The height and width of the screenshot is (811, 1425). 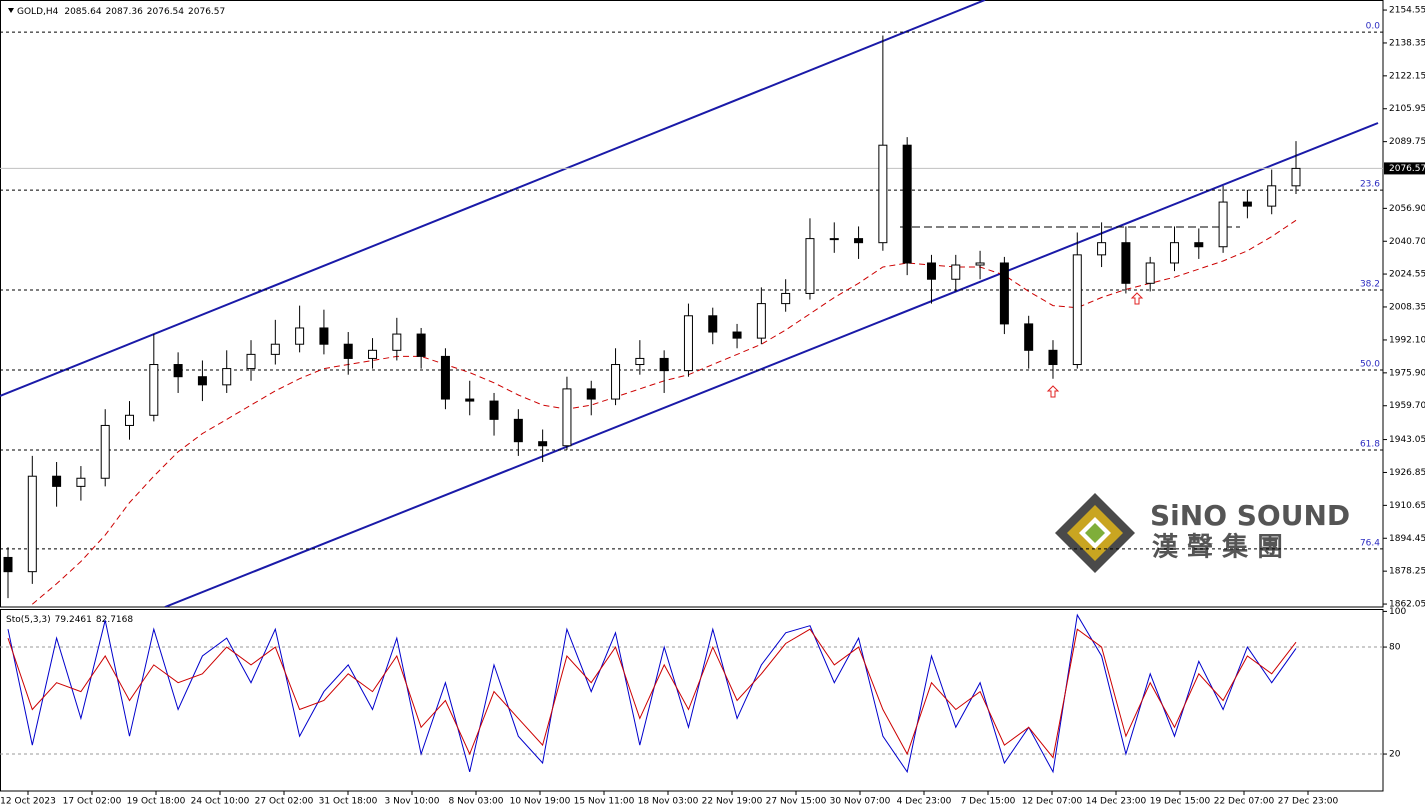 What do you see at coordinates (1397, 612) in the screenshot?
I see `y-tick-label: 100` at bounding box center [1397, 612].